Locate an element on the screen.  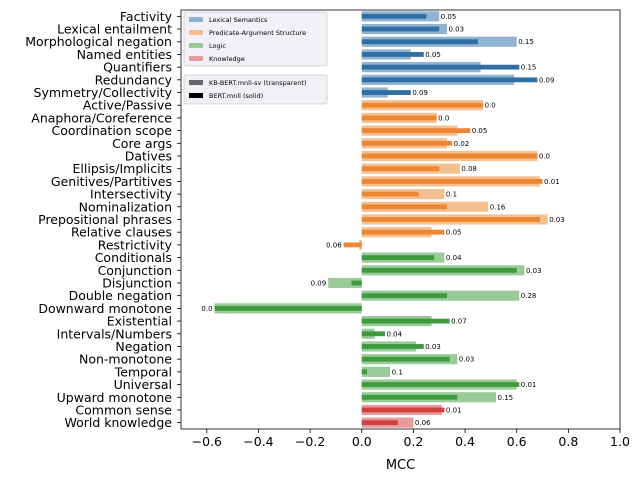
difference-label: 0.08 is located at coordinates (469, 169).